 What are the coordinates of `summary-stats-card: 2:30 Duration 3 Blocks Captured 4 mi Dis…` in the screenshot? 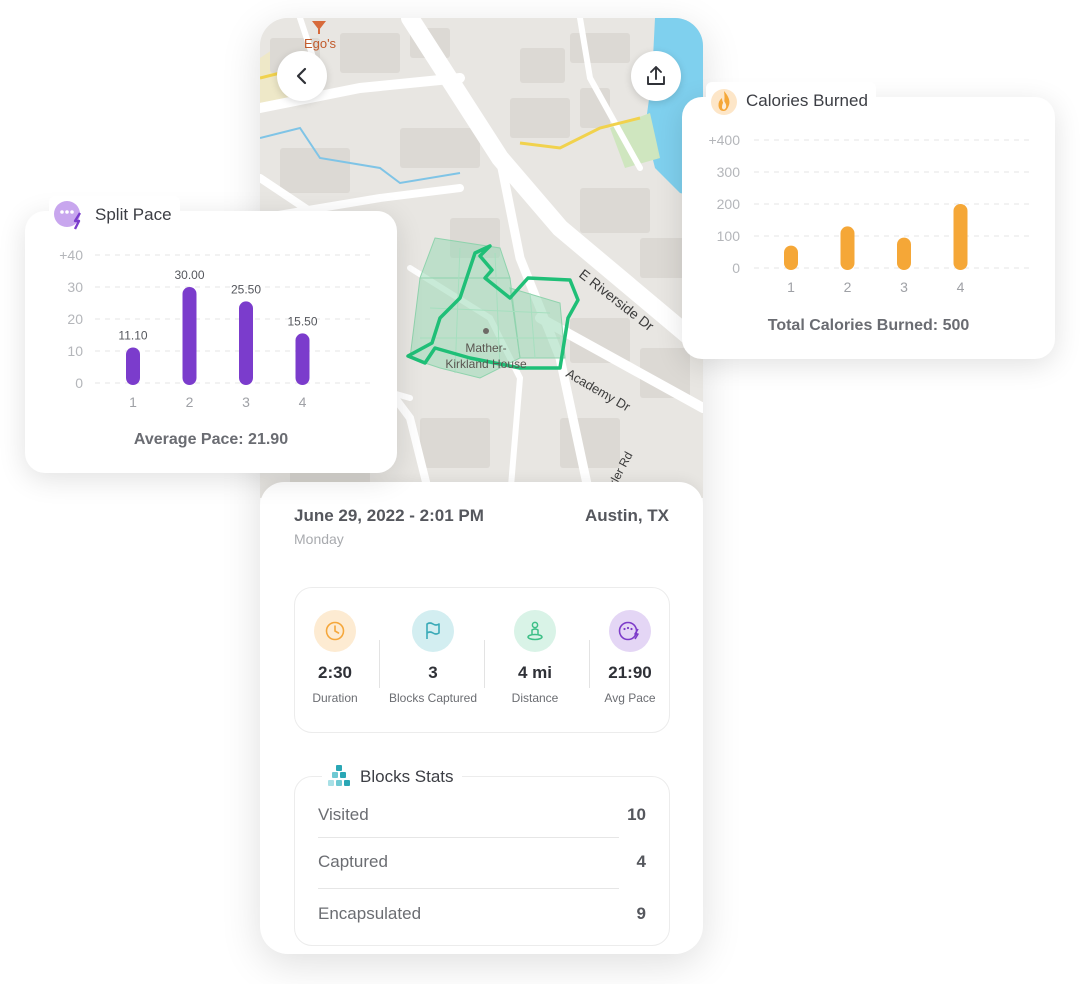 It's located at (482, 660).